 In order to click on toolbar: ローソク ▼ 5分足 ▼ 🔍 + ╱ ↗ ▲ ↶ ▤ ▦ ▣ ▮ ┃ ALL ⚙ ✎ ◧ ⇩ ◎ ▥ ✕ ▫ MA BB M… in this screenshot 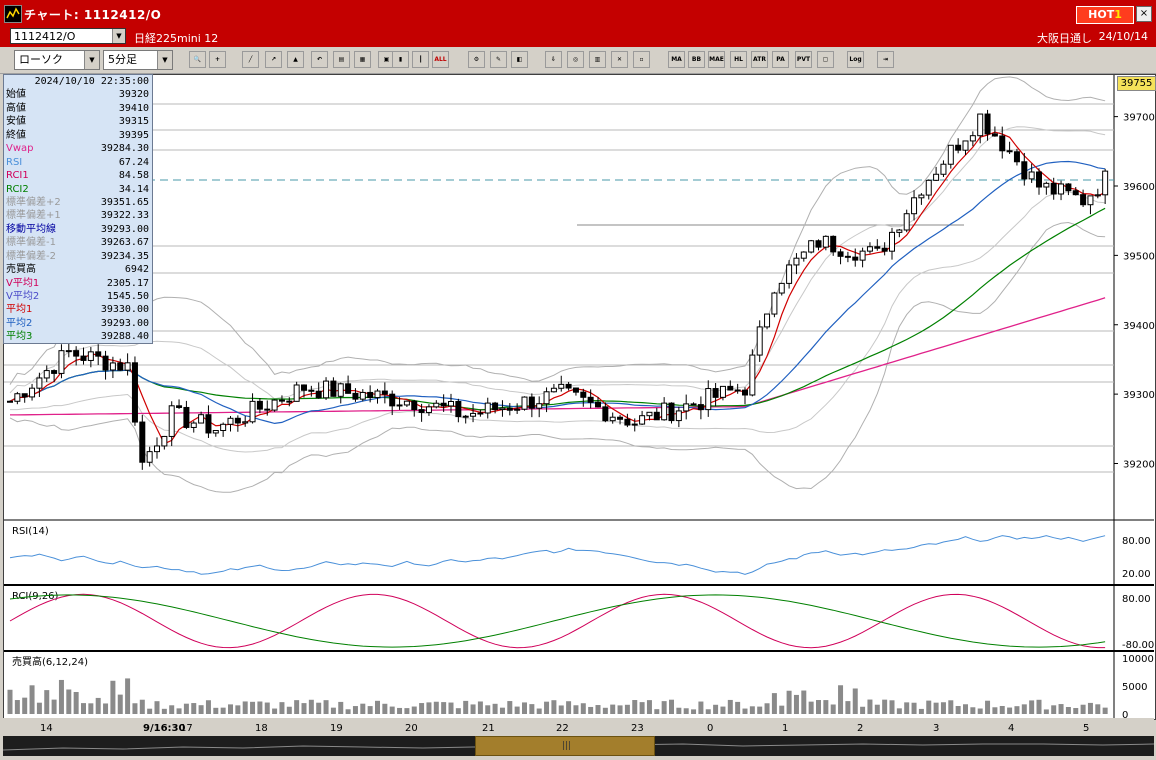, I will do `click(578, 60)`.